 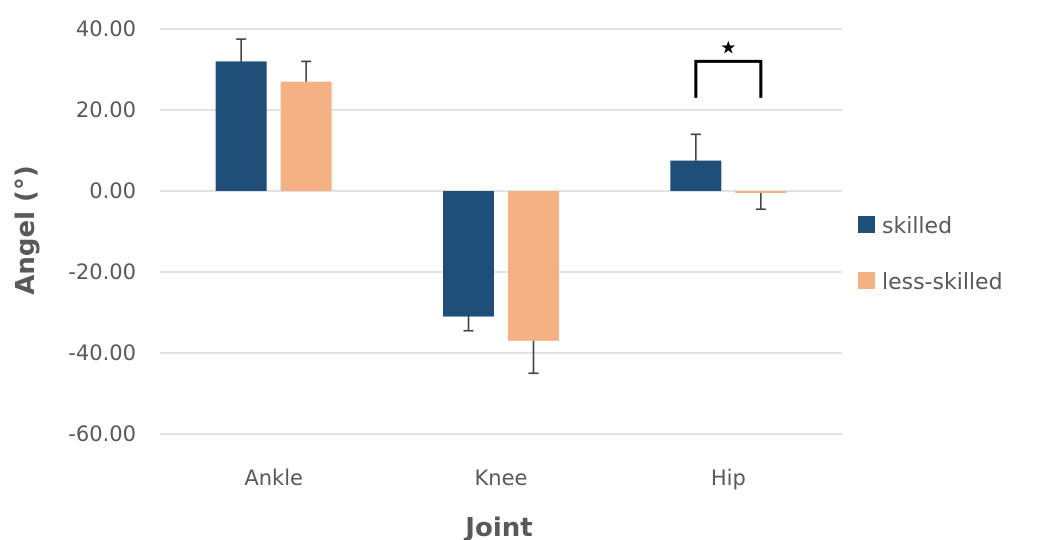 I want to click on error-bar-skilled-hip, so click(x=695, y=147).